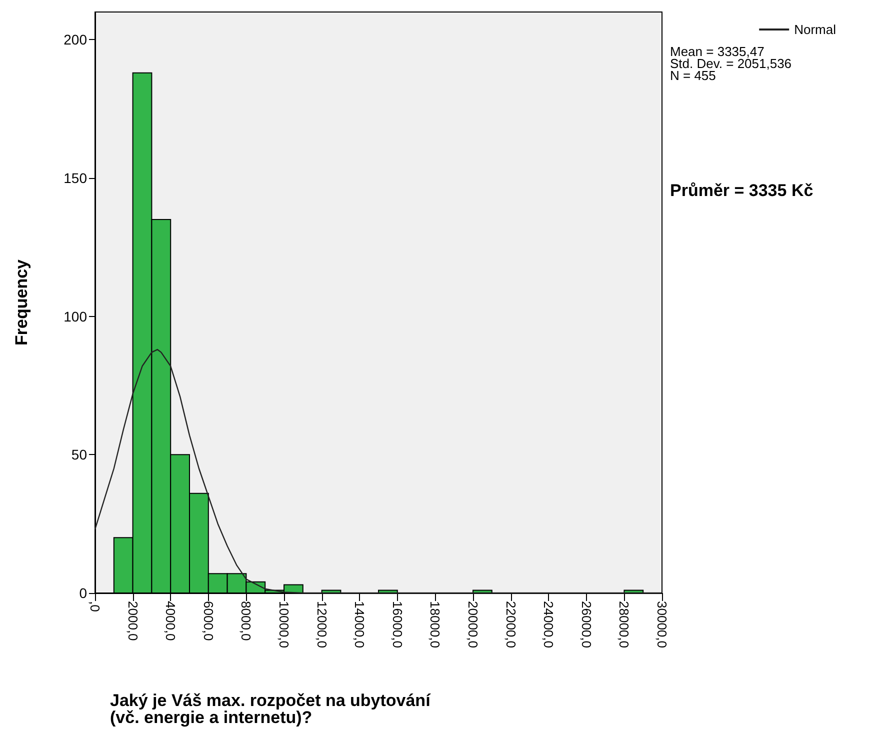 The image size is (881, 736). What do you see at coordinates (83, 593) in the screenshot?
I see `y-tick-label: 0` at bounding box center [83, 593].